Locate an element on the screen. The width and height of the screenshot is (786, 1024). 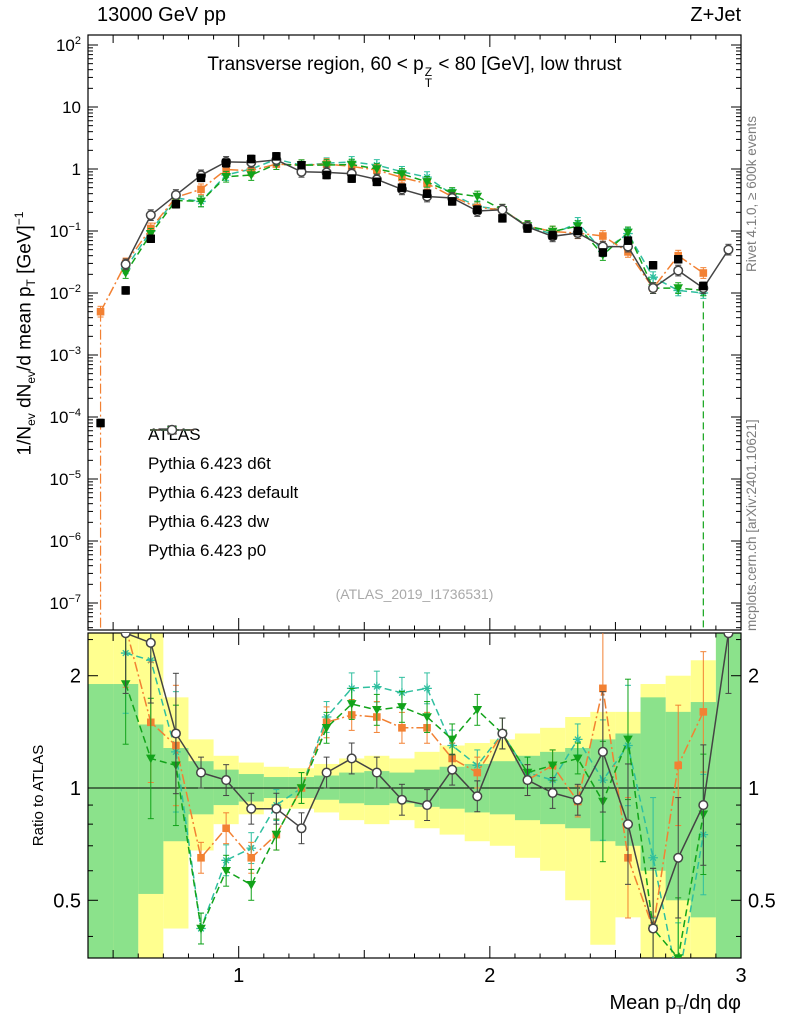
y-main-tick-label: 10⁻³ is located at coordinates (65, 355).